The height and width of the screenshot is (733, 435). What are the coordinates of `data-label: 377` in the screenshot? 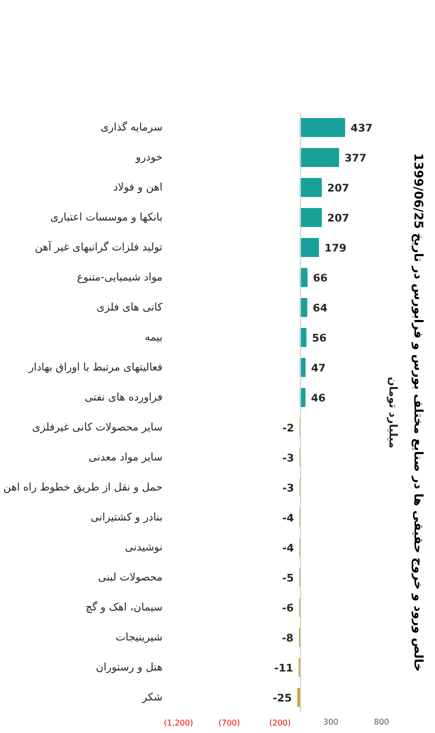 It's located at (355, 158).